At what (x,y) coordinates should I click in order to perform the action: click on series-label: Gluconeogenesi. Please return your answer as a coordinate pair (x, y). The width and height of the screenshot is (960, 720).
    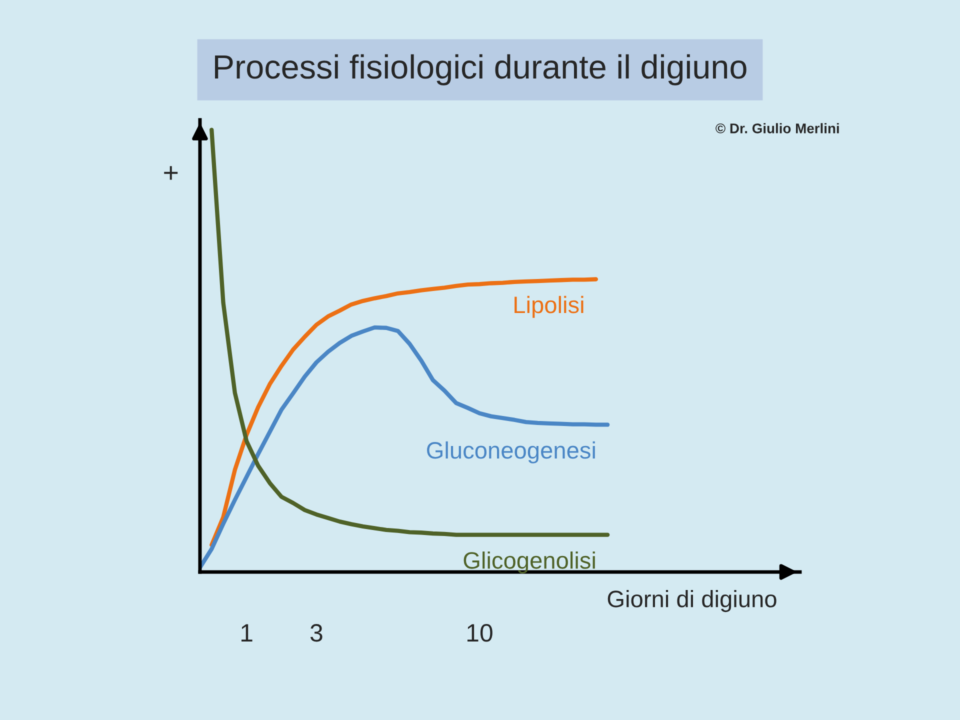
    Looking at the image, I should click on (511, 452).